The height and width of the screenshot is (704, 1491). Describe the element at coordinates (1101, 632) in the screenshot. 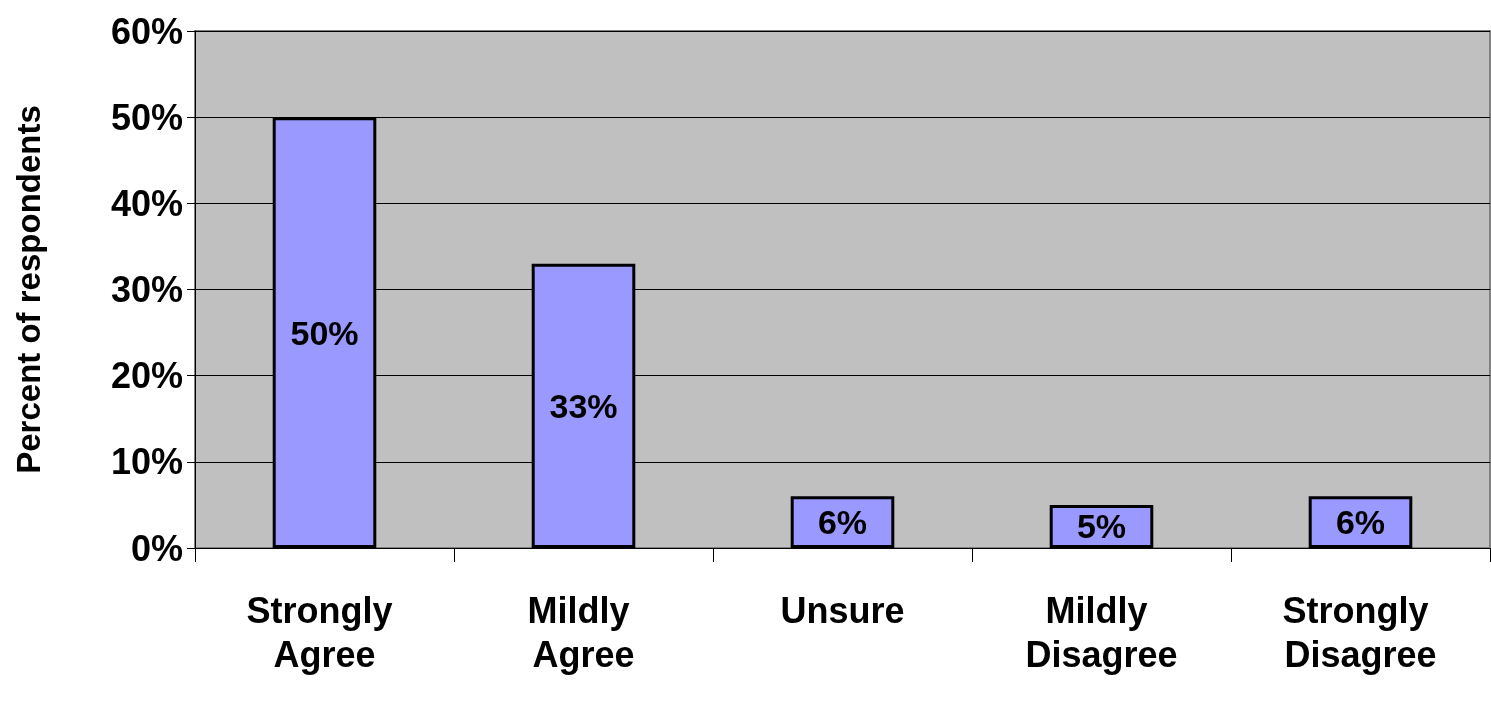

I see `x-tick-label: Mildly Disagree` at that location.